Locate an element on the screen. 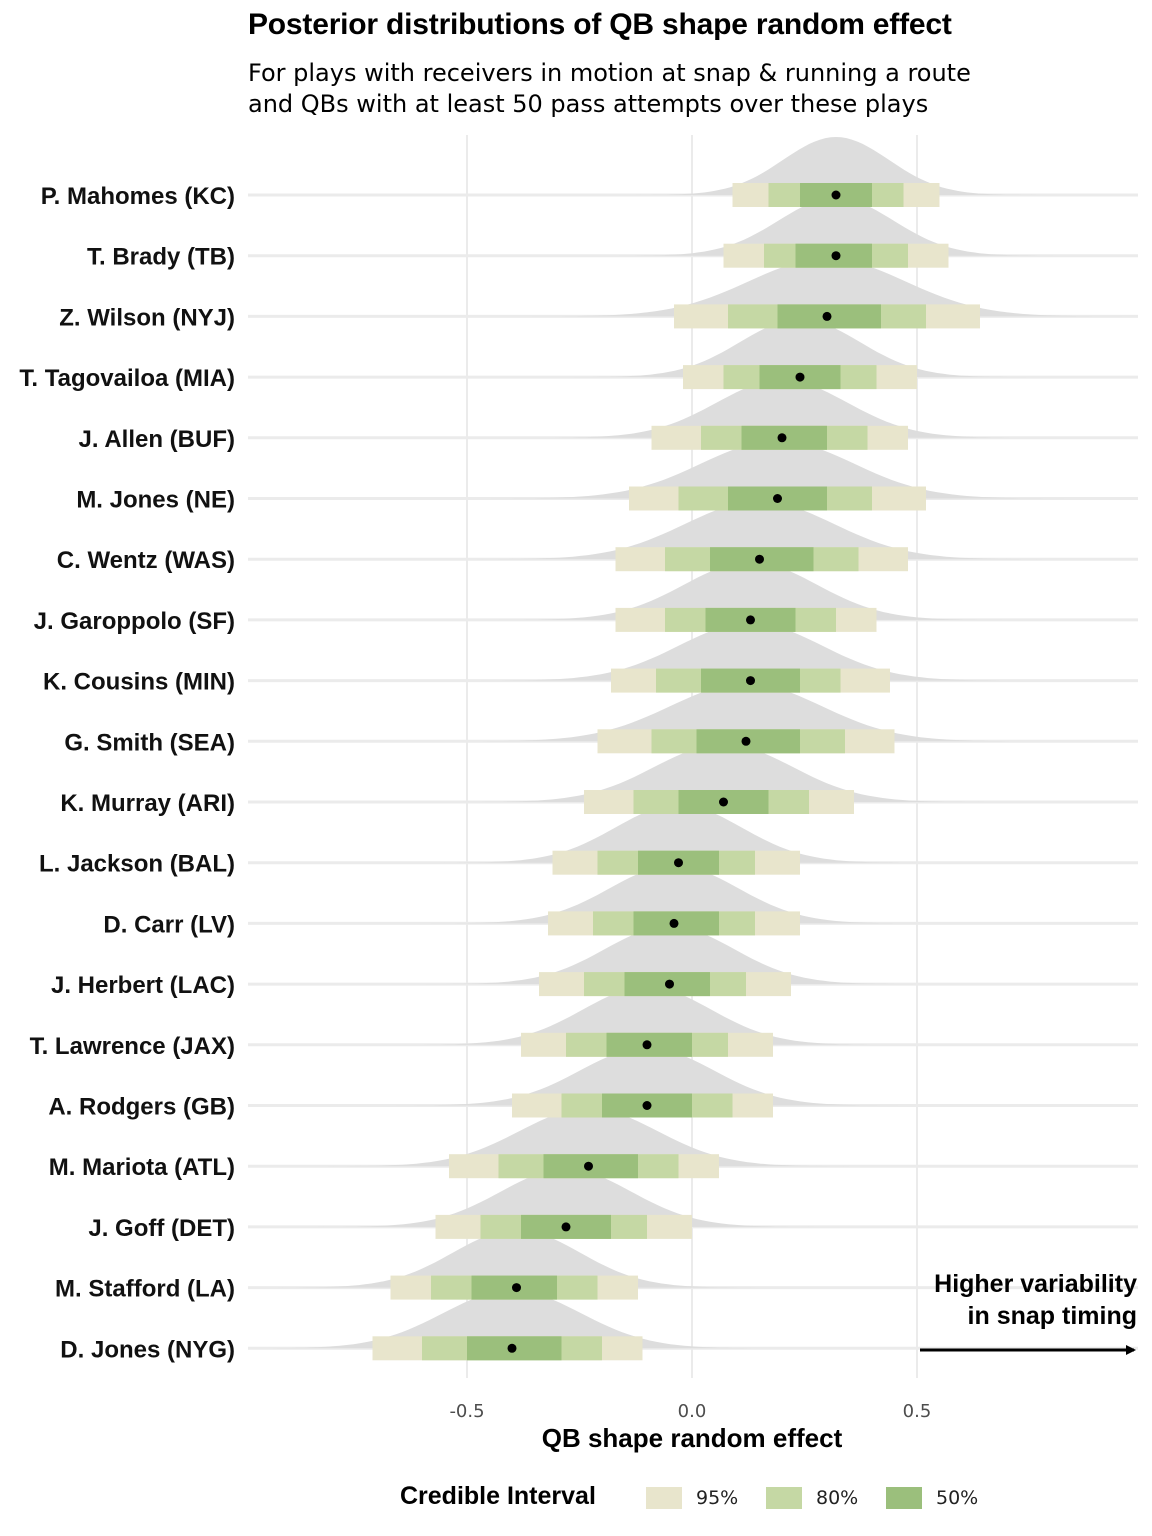  annotation-line-2: in snap timing is located at coordinates (1052, 1316).